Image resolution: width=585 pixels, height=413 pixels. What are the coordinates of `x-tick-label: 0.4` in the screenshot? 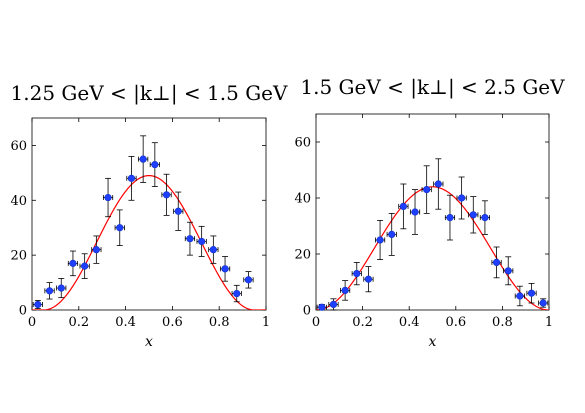 It's located at (125, 322).